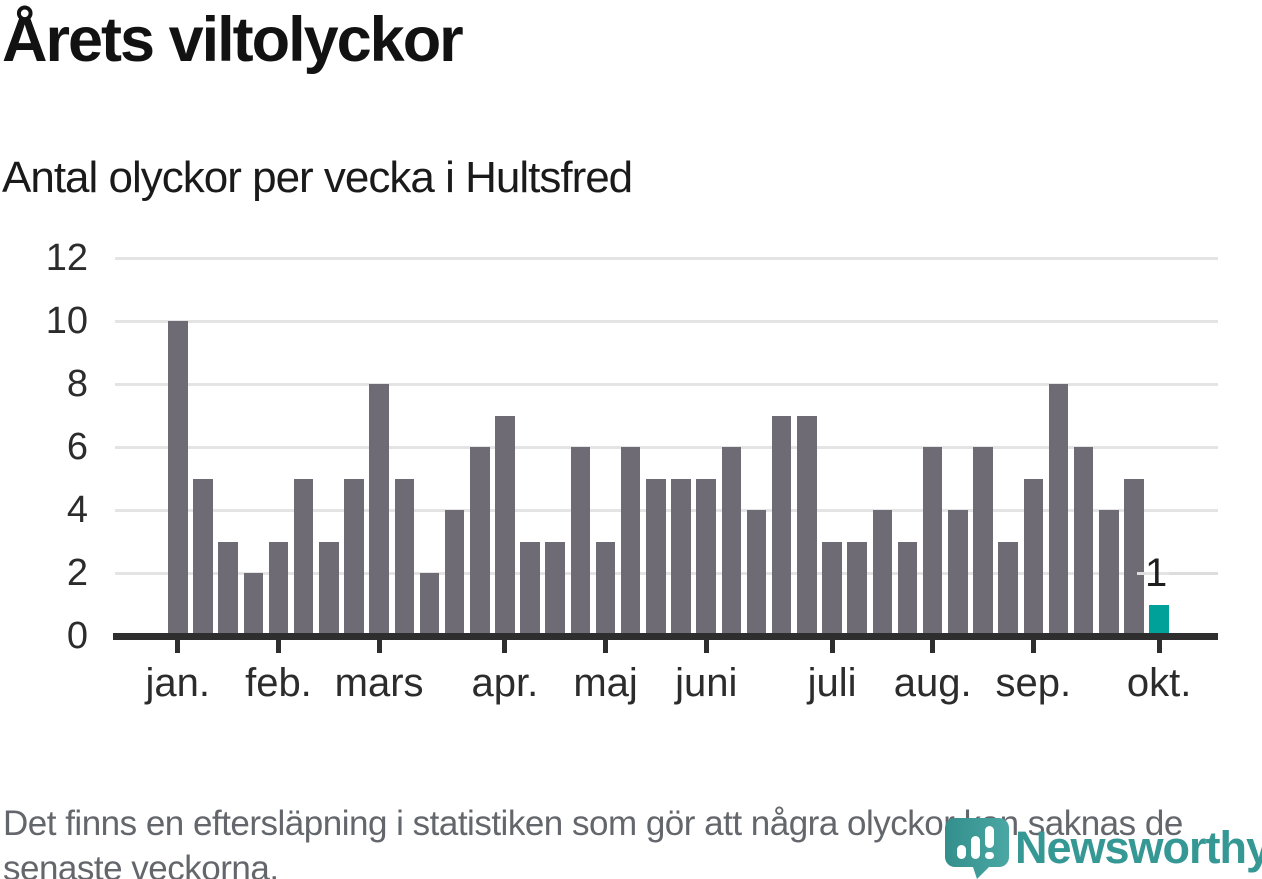  I want to click on x-axis-label-juni: juni, so click(706, 683).